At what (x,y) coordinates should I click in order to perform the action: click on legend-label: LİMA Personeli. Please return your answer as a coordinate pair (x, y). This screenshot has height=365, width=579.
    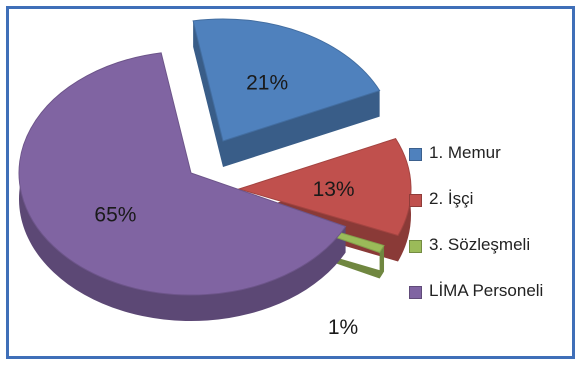
    Looking at the image, I should click on (486, 290).